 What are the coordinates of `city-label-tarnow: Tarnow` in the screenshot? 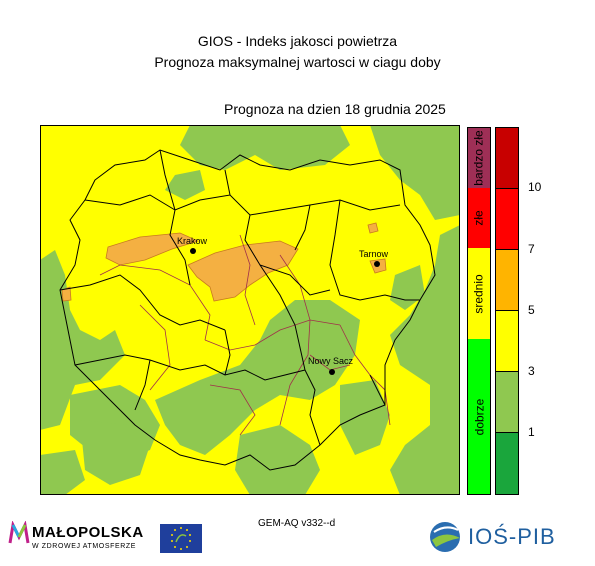 It's located at (374, 254).